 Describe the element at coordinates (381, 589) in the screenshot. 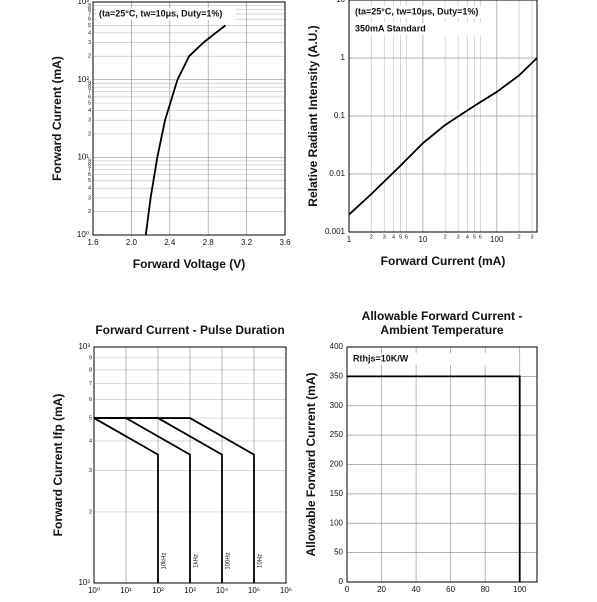

I see `x-tick-label: 20` at that location.